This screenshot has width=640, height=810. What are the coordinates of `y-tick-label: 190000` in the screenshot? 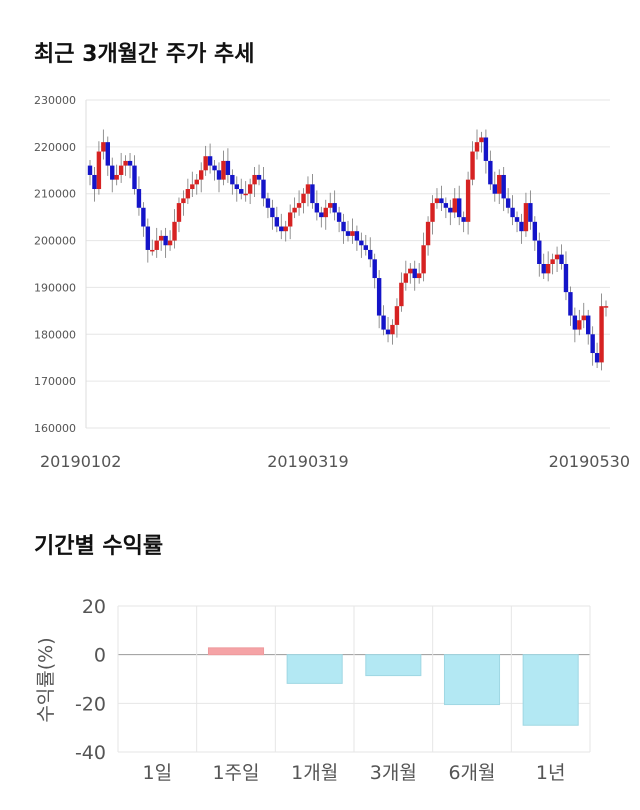 It's located at (55, 287).